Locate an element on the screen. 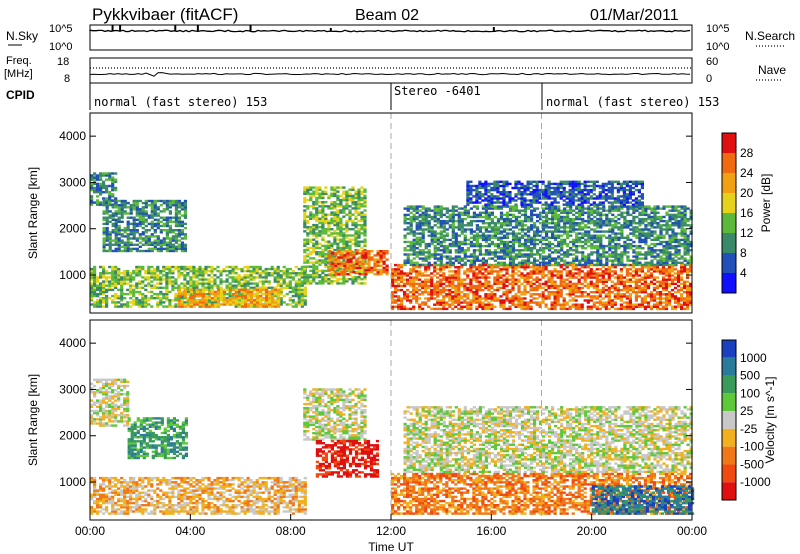 Image resolution: width=800 pixels, height=554 pixels. power-colorbar-tick: 28 is located at coordinates (747, 153).